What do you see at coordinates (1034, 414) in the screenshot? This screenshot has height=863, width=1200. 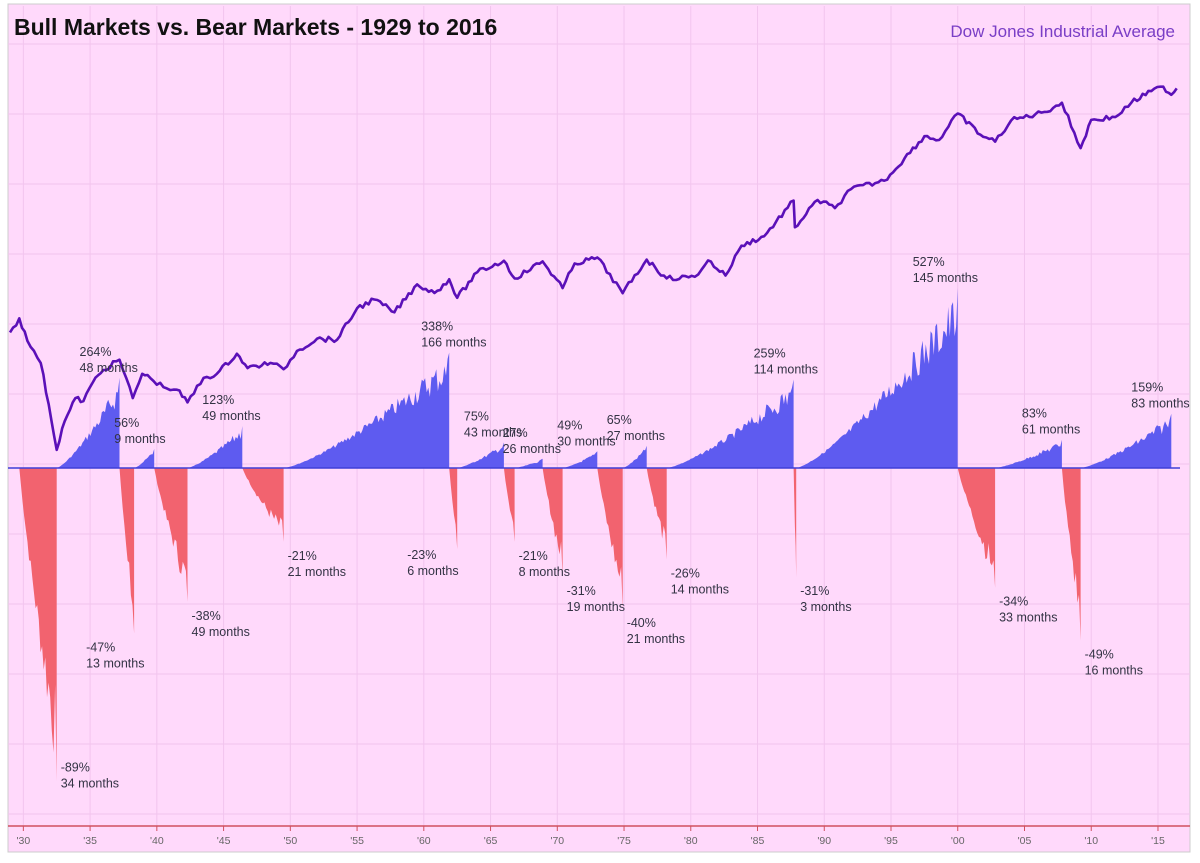 I see `market-label-pct: 83%` at bounding box center [1034, 414].